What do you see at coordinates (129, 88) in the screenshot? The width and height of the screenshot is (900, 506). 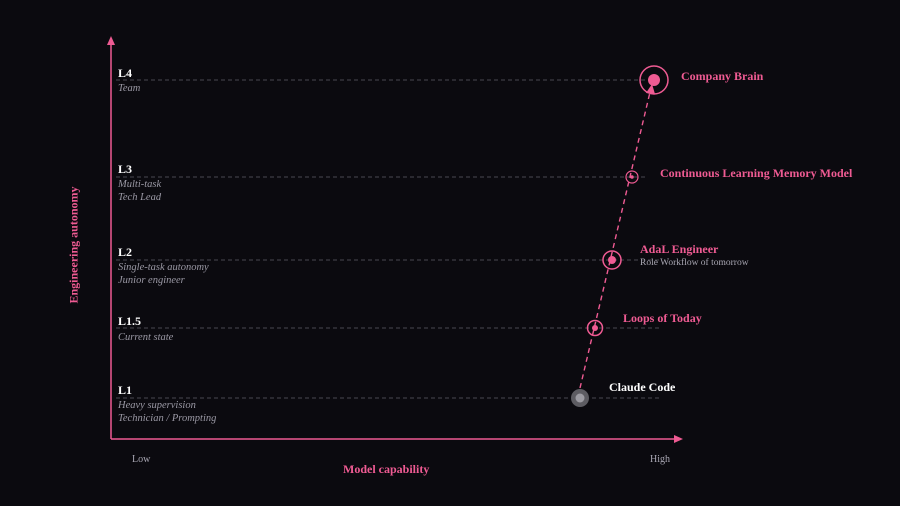 I see `level-desc-l4-line1: Team` at bounding box center [129, 88].